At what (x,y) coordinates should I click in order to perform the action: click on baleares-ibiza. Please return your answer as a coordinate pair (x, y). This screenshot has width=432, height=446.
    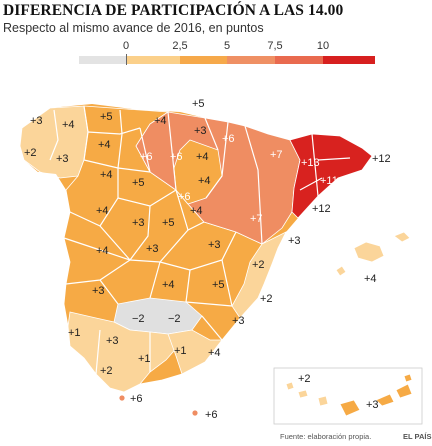
    Looking at the image, I should click on (341, 271).